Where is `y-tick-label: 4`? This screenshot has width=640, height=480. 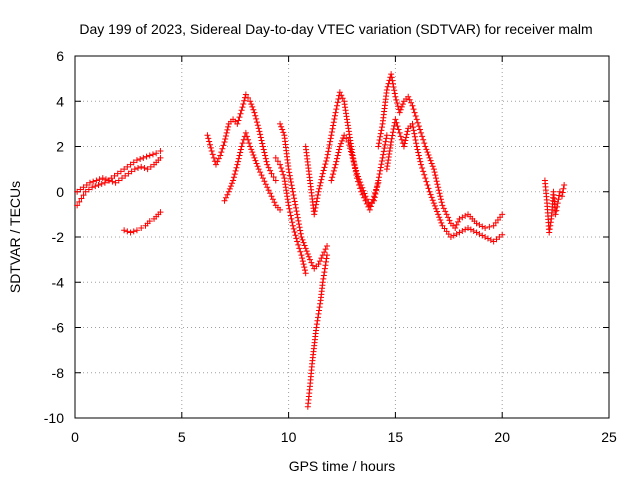 y-tick-label: 4 is located at coordinates (60, 101).